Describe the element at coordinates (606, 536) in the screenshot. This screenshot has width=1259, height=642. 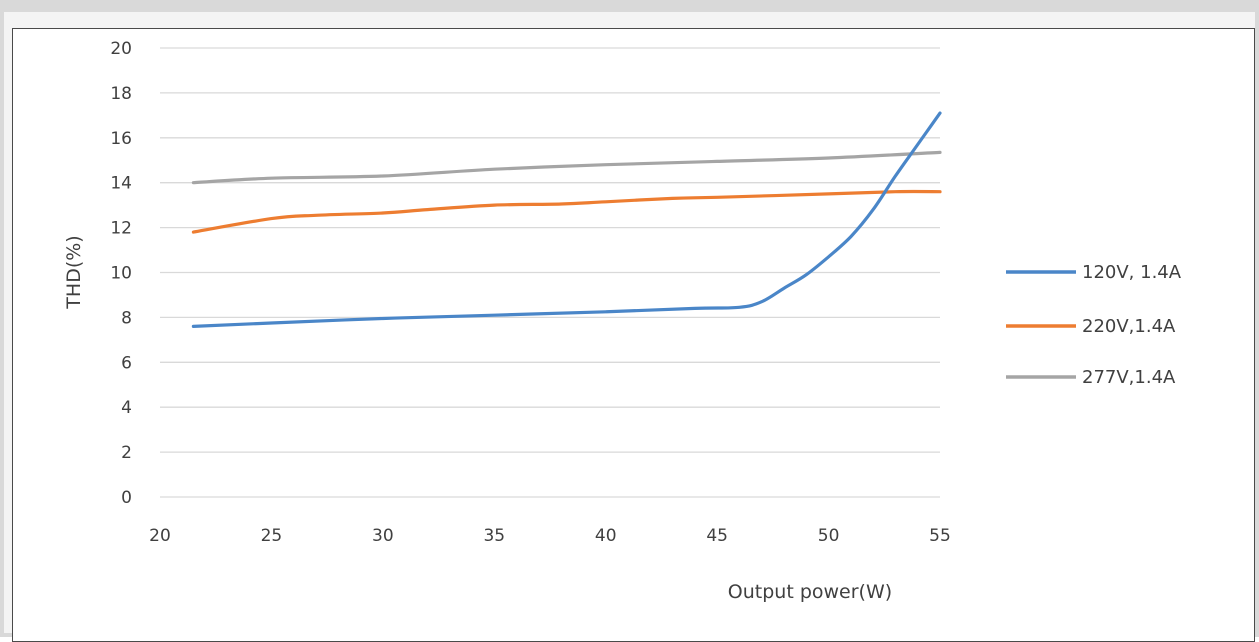
I see `x-tick-label: 40` at that location.